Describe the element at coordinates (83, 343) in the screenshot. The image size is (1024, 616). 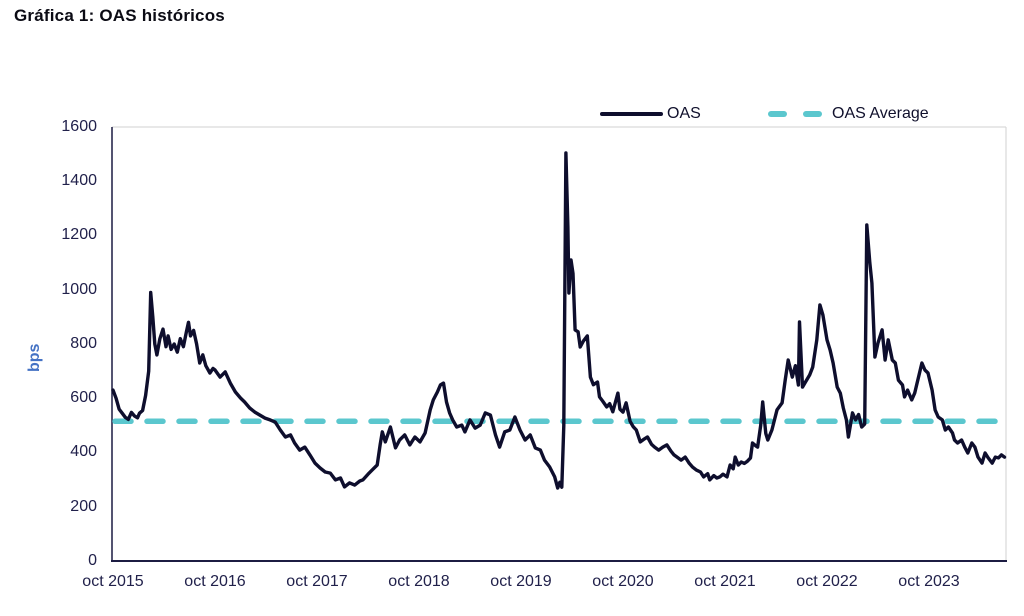
I see `y-tick-800: 800` at that location.